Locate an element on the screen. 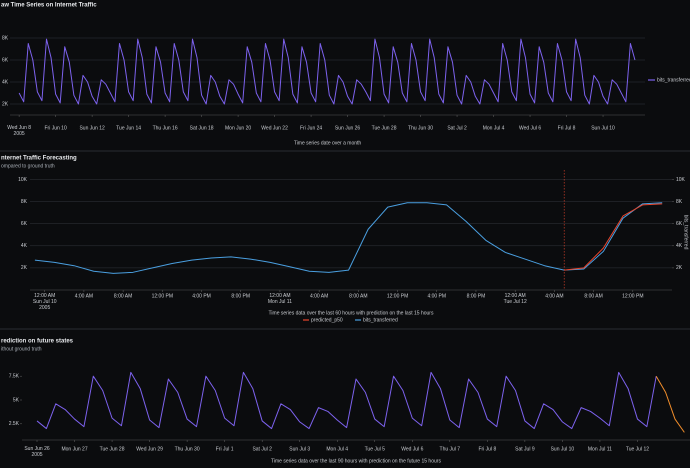 Image resolution: width=690 pixels, height=468 pixels. panel-subtitle: ompared to ground truth is located at coordinates (28, 166).